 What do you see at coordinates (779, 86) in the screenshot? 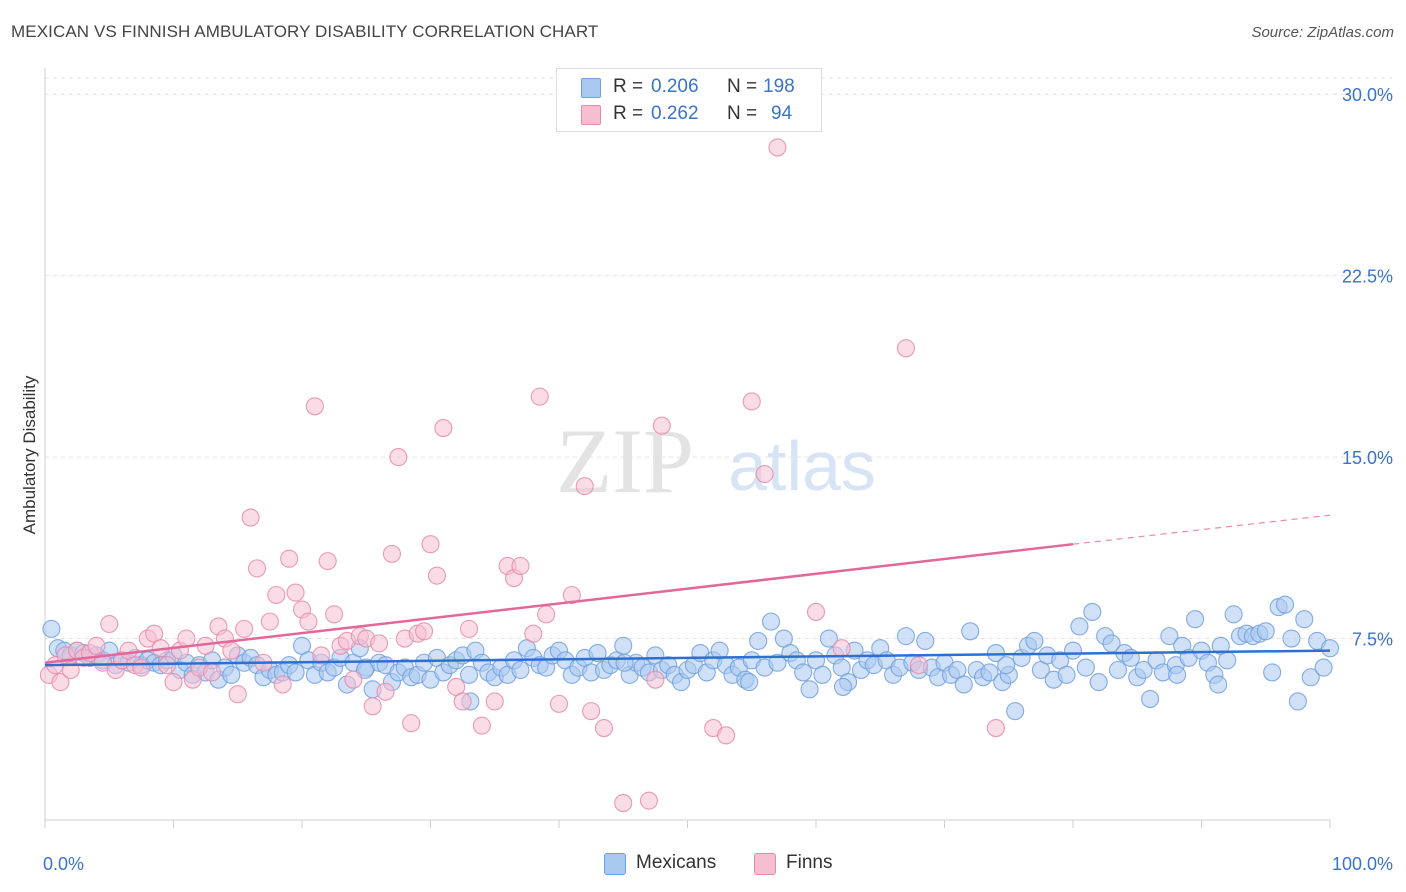
I see `legend-n-value: 198` at bounding box center [779, 86].